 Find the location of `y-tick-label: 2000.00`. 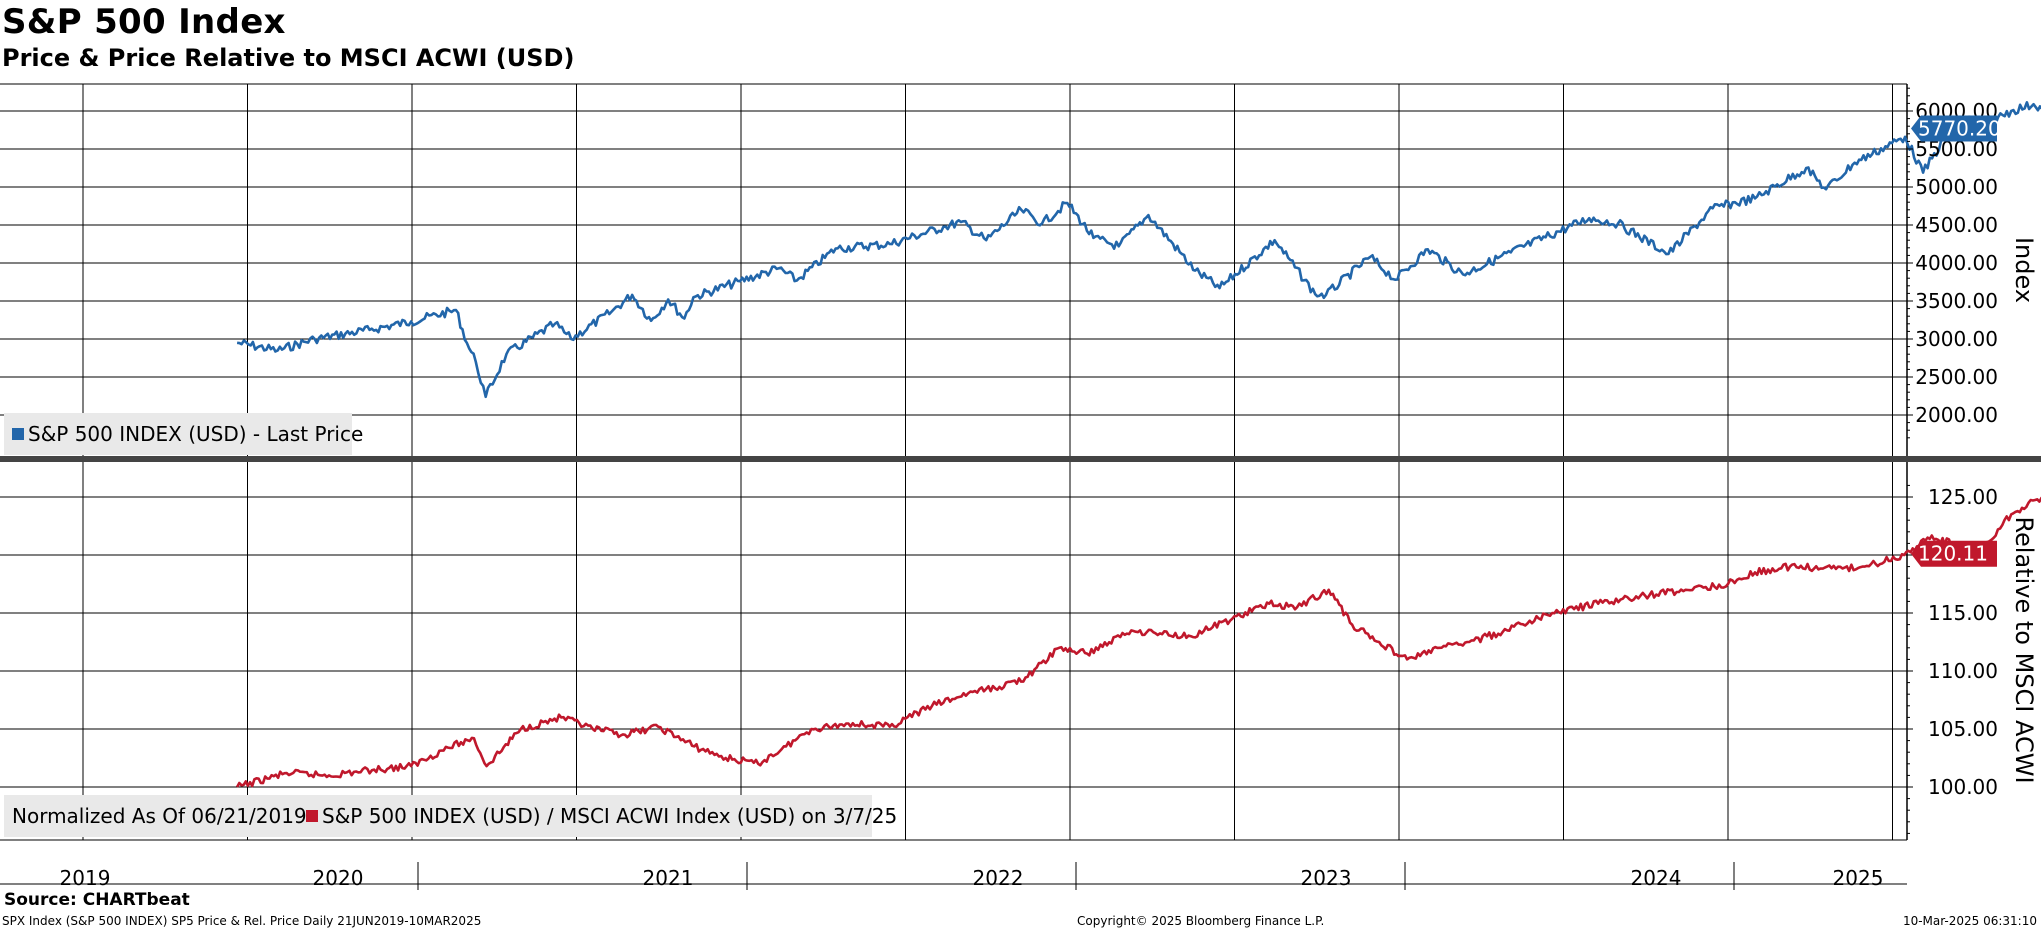

y-tick-label: 2000.00 is located at coordinates (1956, 415).